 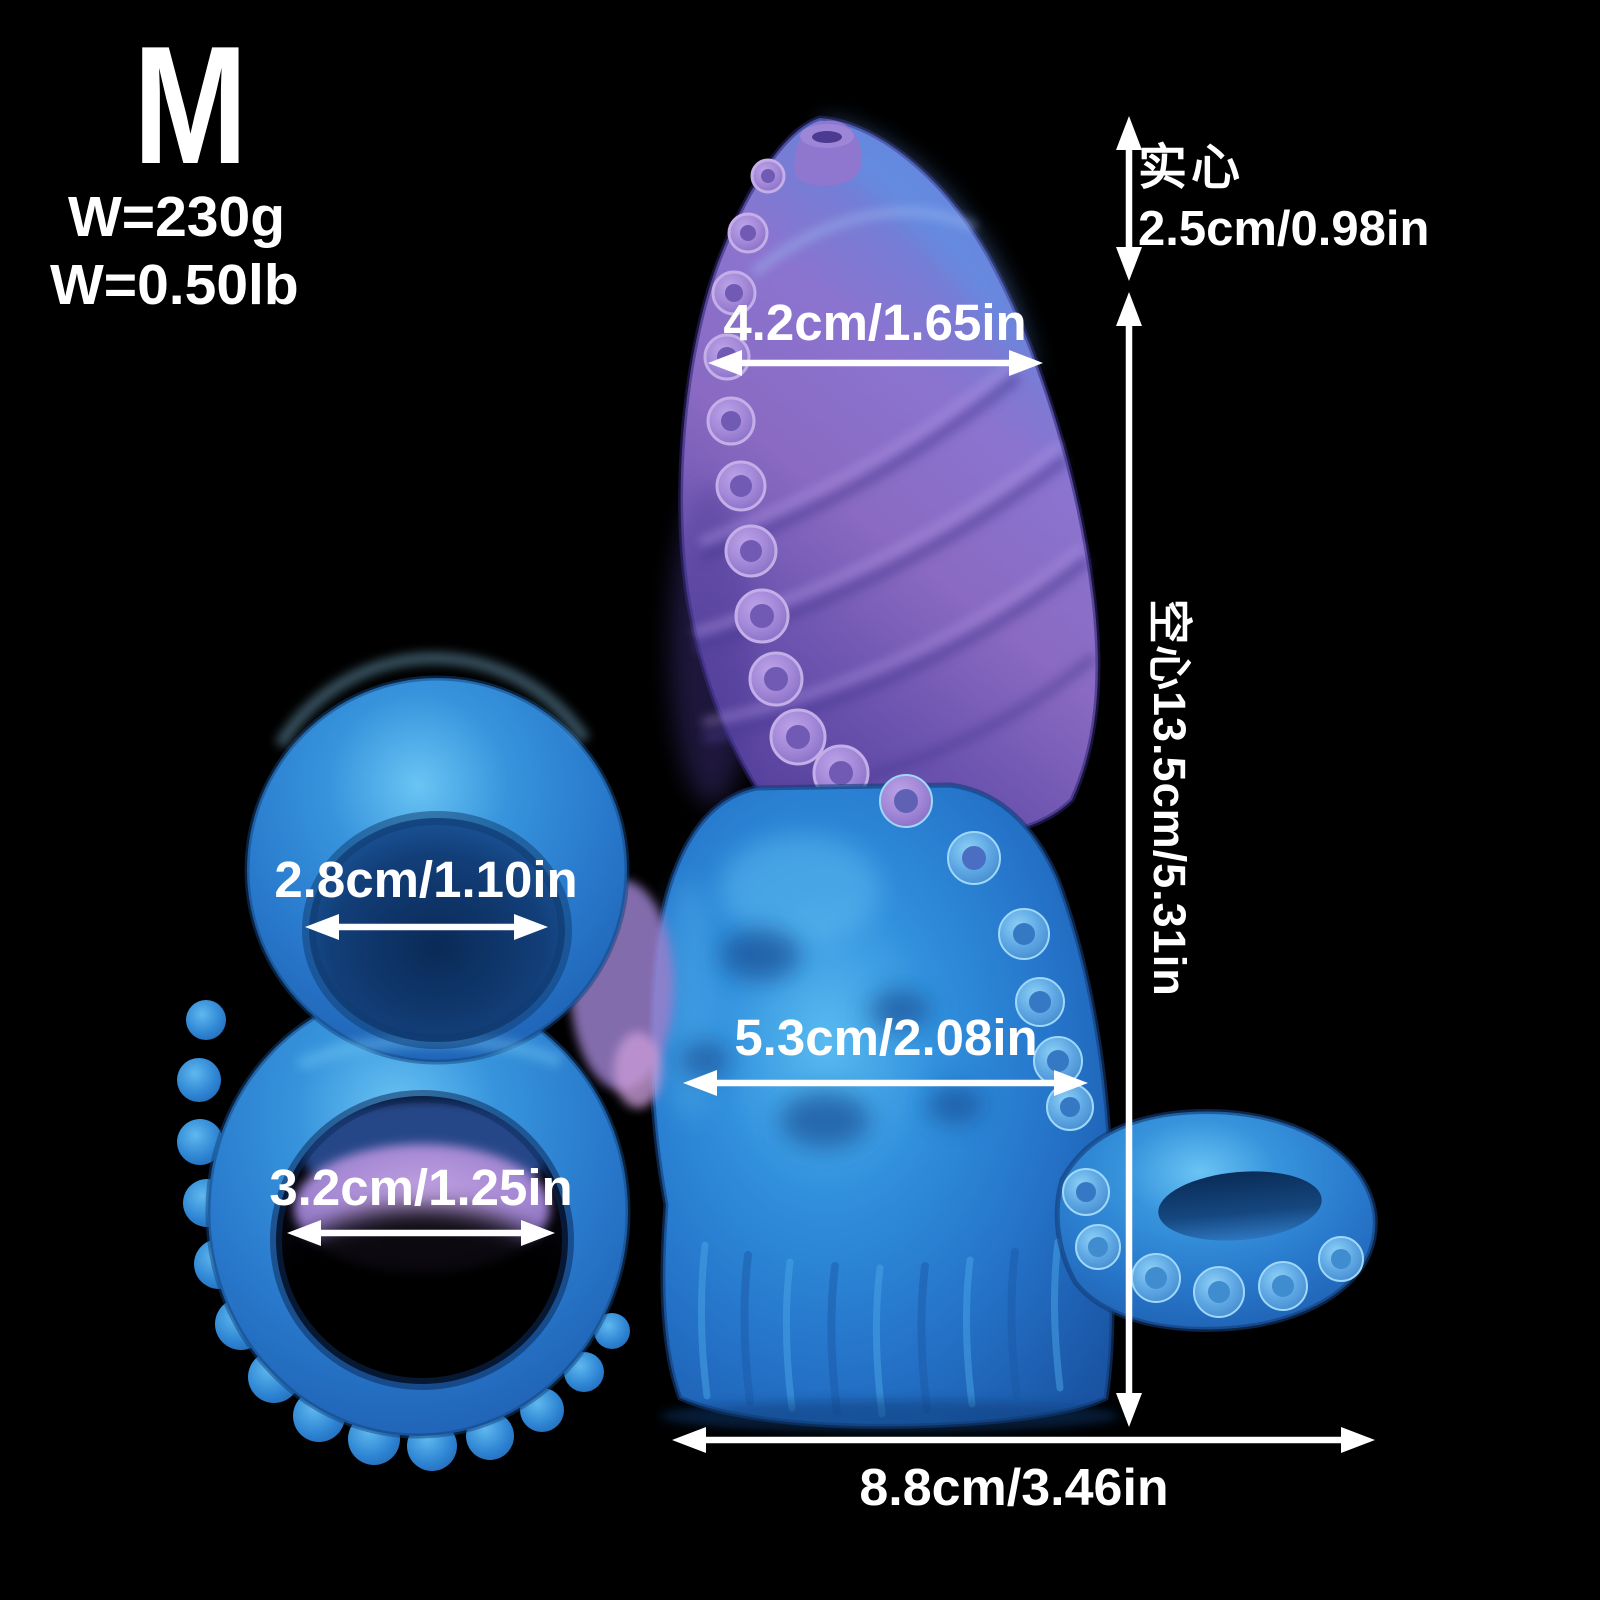 What do you see at coordinates (190, 105) in the screenshot?
I see `size-label: M` at bounding box center [190, 105].